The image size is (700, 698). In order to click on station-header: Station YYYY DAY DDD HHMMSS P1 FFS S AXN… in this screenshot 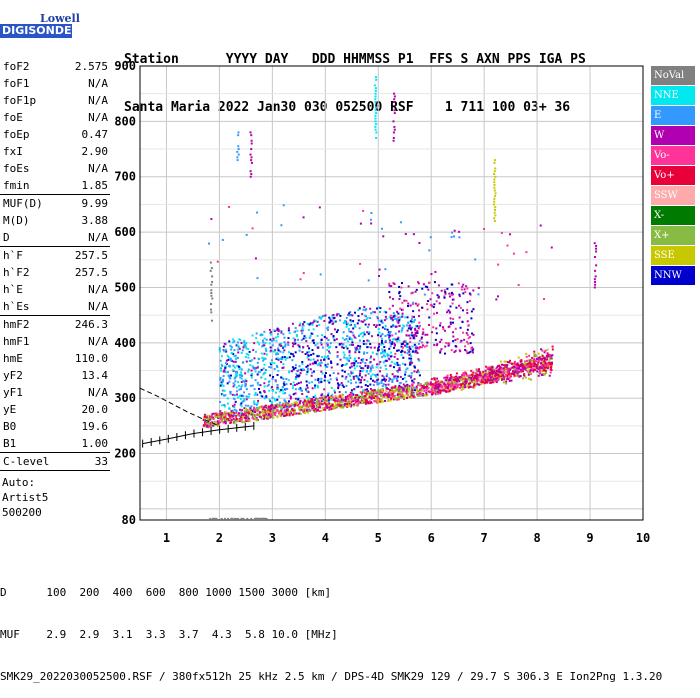, I will do `click(355, 76)`.